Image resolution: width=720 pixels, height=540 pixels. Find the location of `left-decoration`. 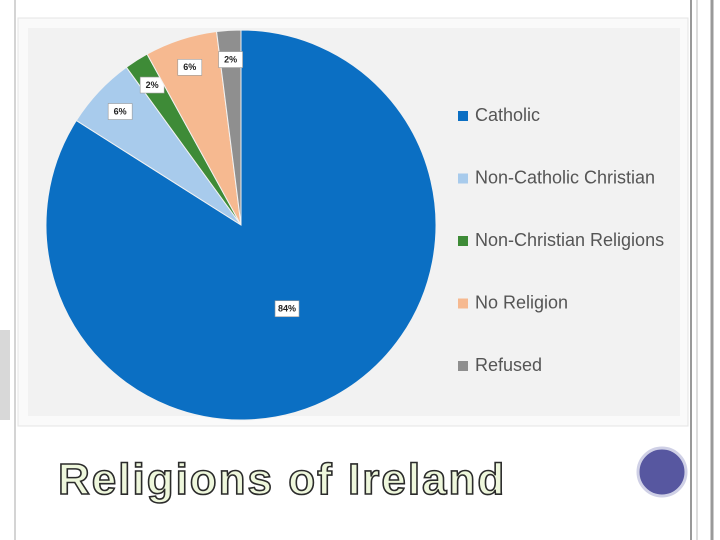

left-decoration is located at coordinates (5, 375).